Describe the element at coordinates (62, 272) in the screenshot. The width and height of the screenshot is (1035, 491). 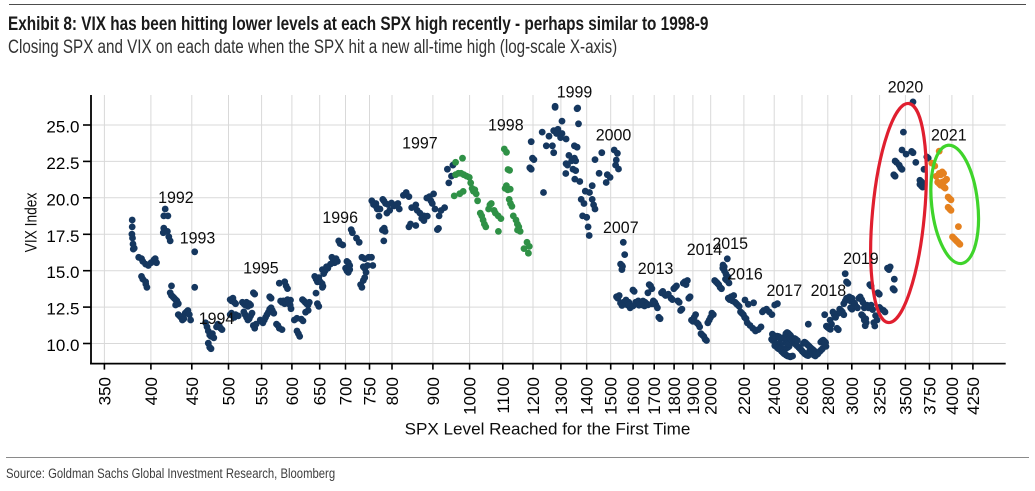
I see `svg-text: 15.0` at that location.